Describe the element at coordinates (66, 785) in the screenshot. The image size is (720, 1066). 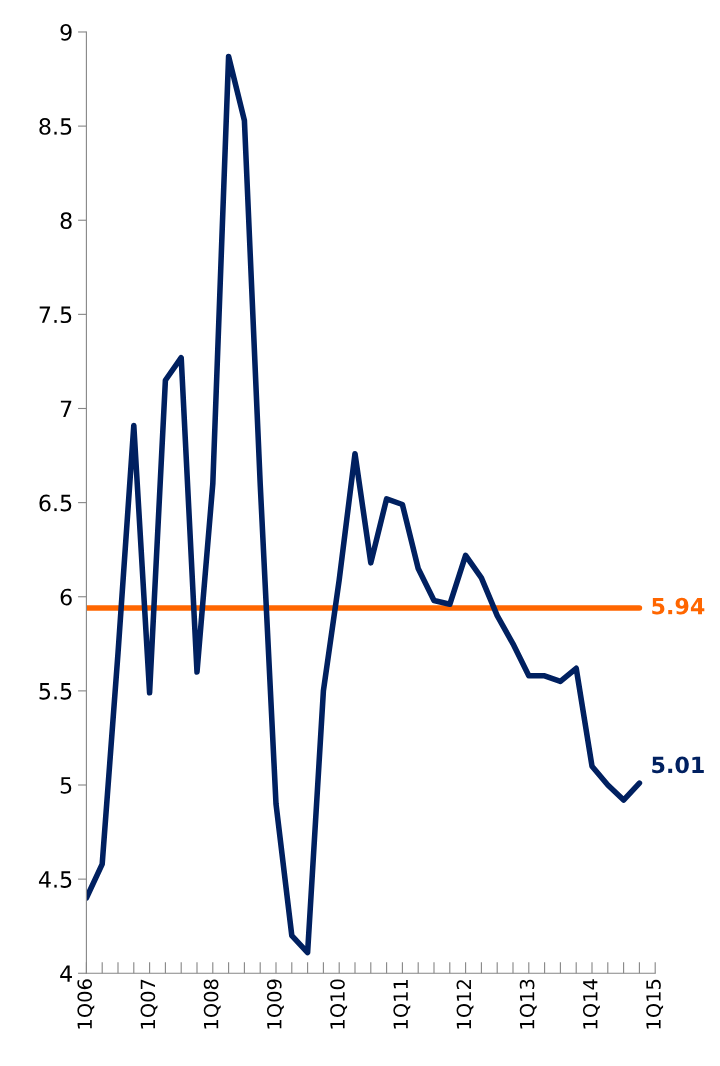
I see `y-tick-label: 5` at that location.